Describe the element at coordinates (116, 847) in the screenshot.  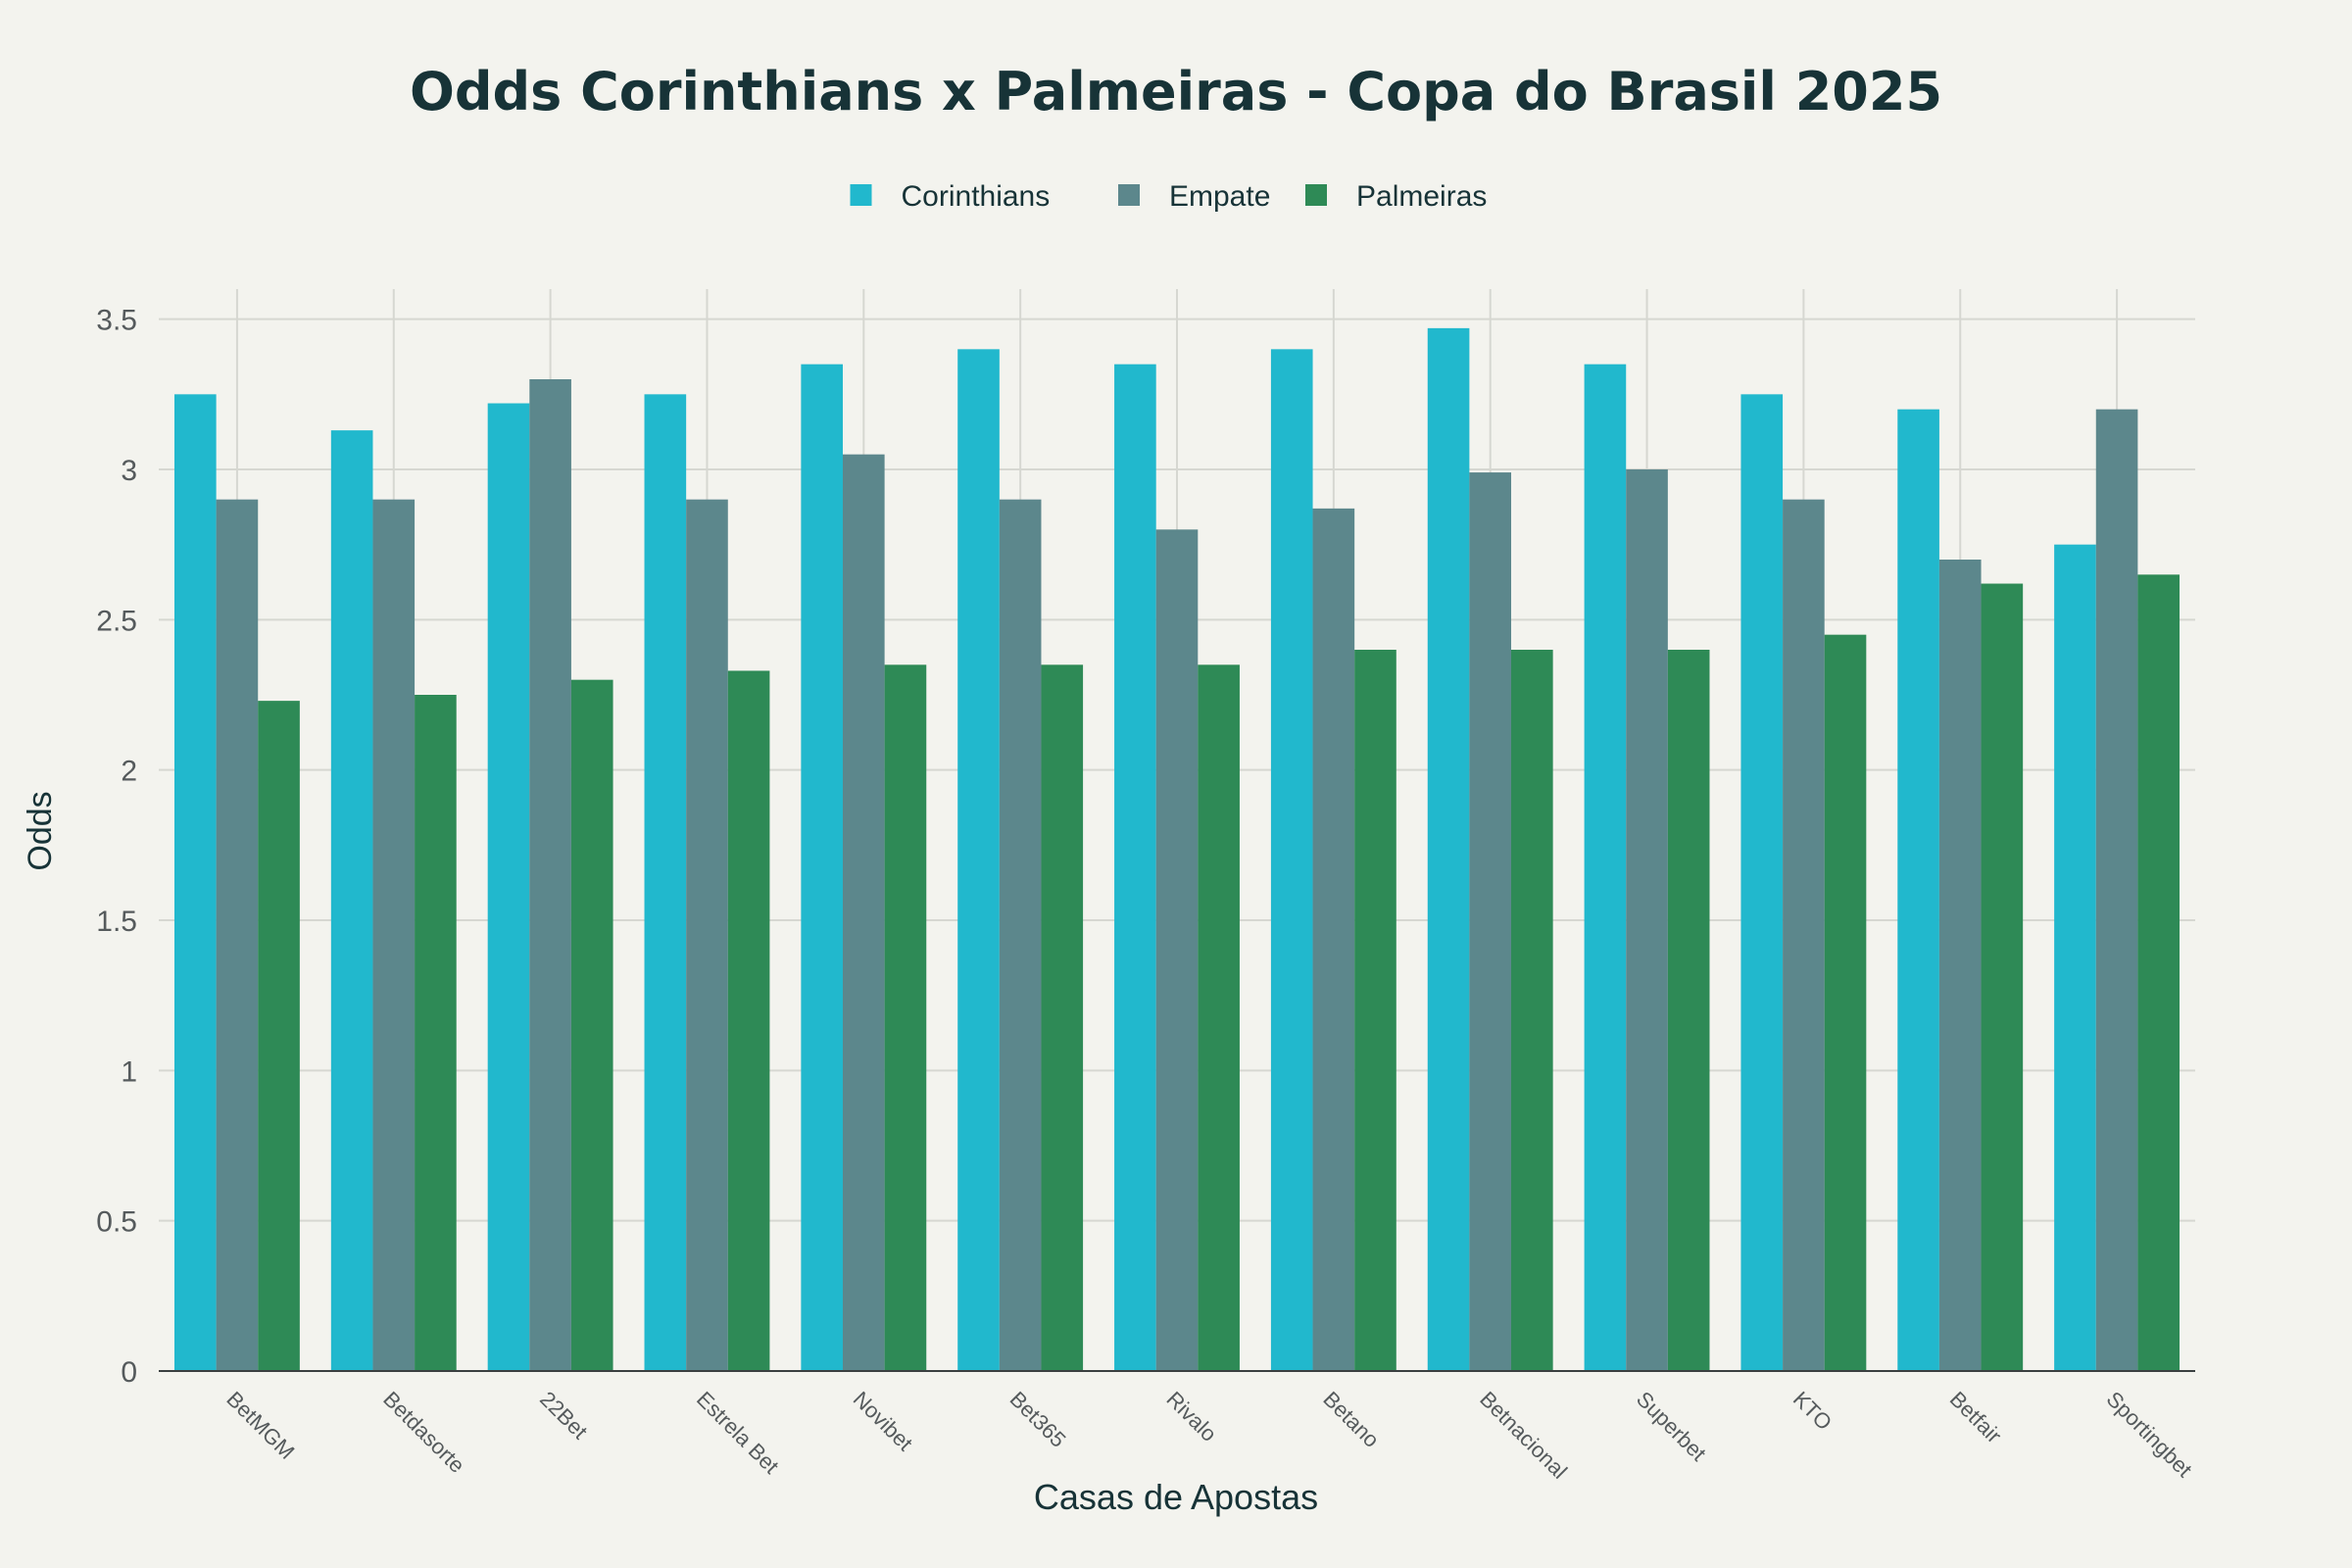
I see `y-axis-ticks: 0 0.5 1 1.5 2 2.5 3 3.5` at that location.